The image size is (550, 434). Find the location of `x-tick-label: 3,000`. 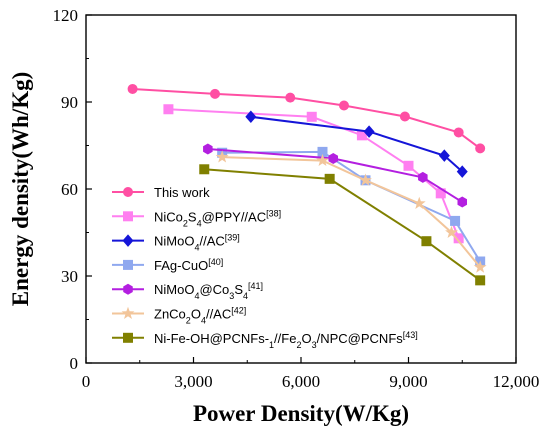

x-tick-label: 3,000 is located at coordinates (193, 381).